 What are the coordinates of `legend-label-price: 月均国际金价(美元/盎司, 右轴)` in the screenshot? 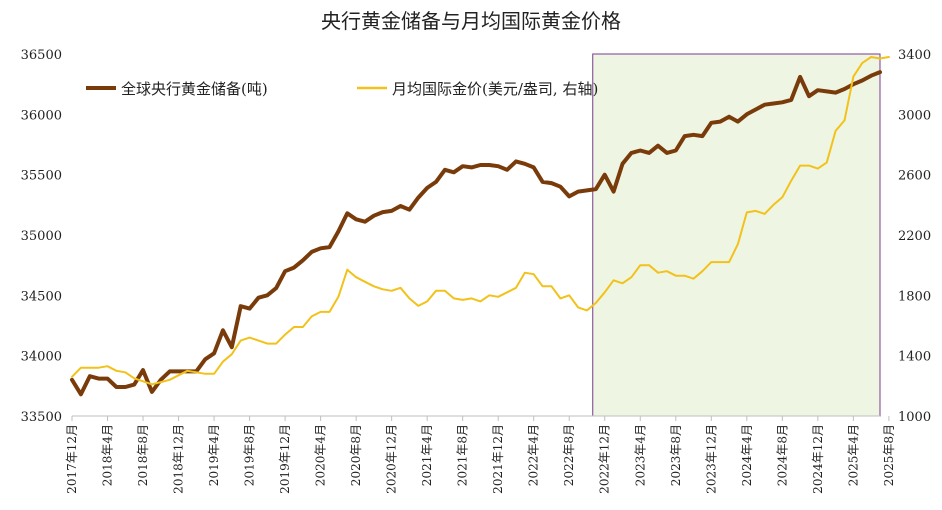 It's located at (495, 89).